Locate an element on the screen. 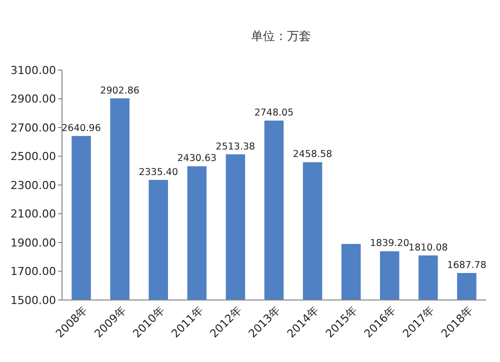  y-tick-label: 2100.00 is located at coordinates (33, 214).